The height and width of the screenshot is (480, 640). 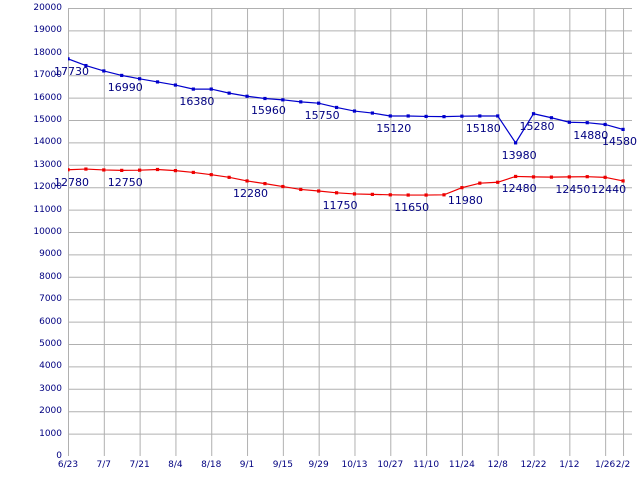 I want to click on x-axis-tick-label: 1/12, so click(x=569, y=465).